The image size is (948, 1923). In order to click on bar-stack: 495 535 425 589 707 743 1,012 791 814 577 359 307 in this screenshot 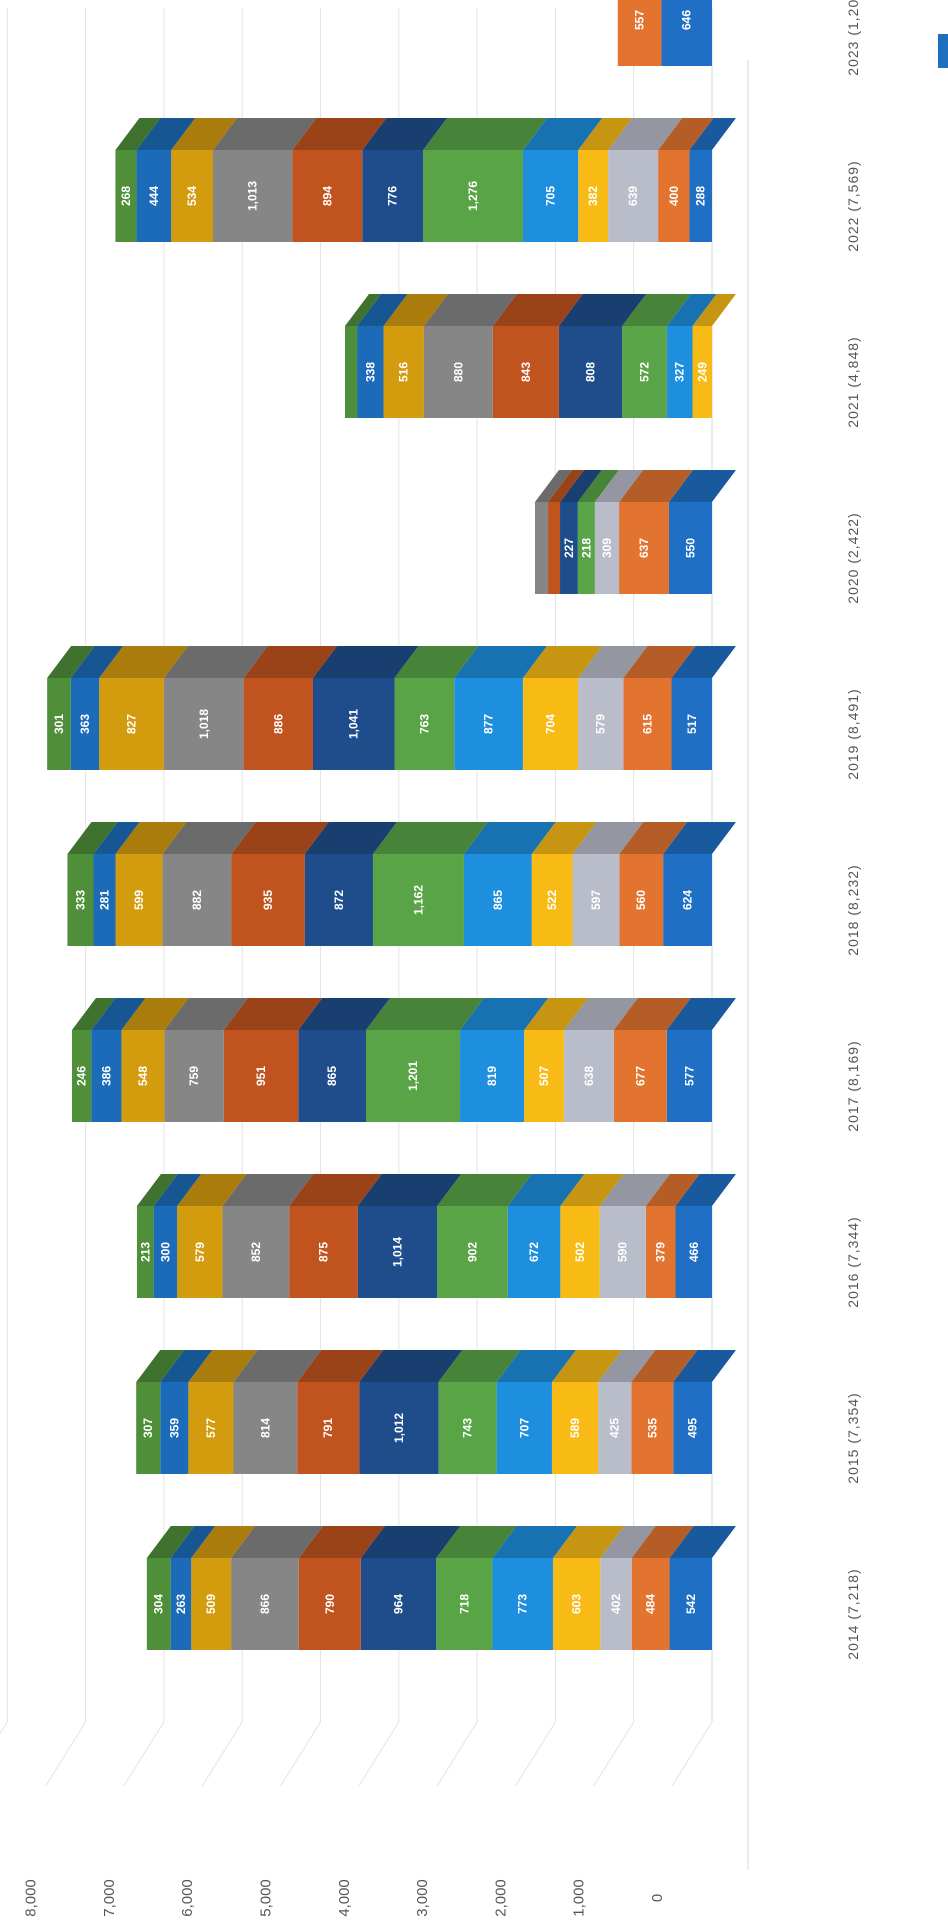, I will do `click(436, 1412)`.